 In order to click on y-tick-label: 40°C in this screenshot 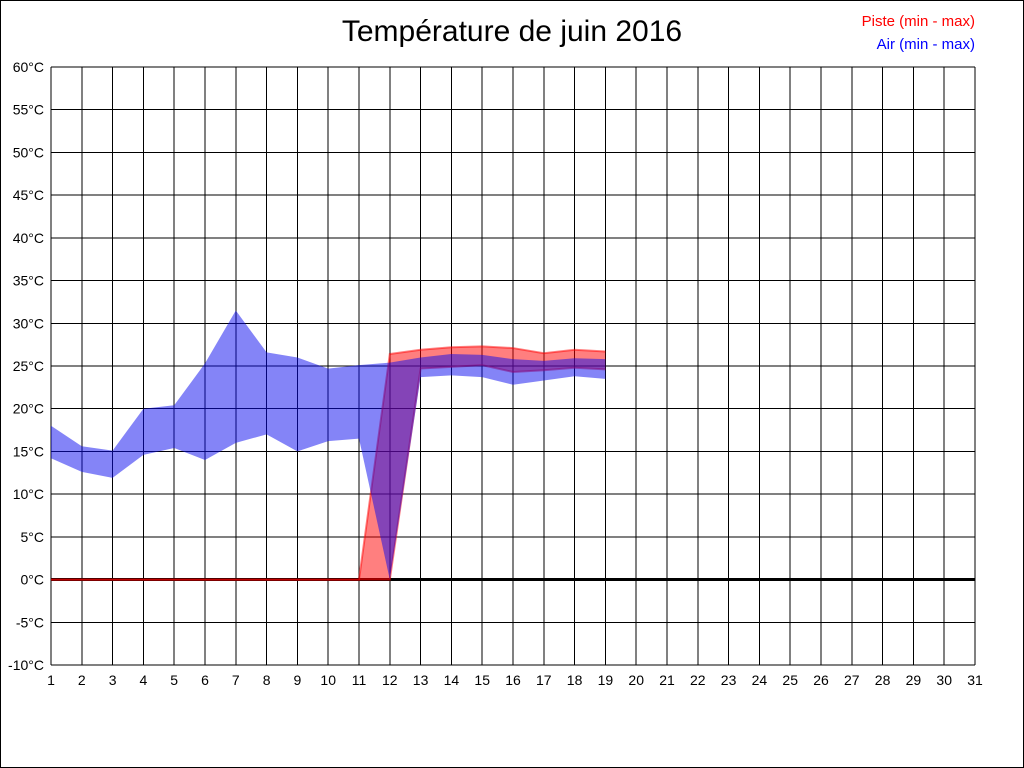, I will do `click(28, 238)`.